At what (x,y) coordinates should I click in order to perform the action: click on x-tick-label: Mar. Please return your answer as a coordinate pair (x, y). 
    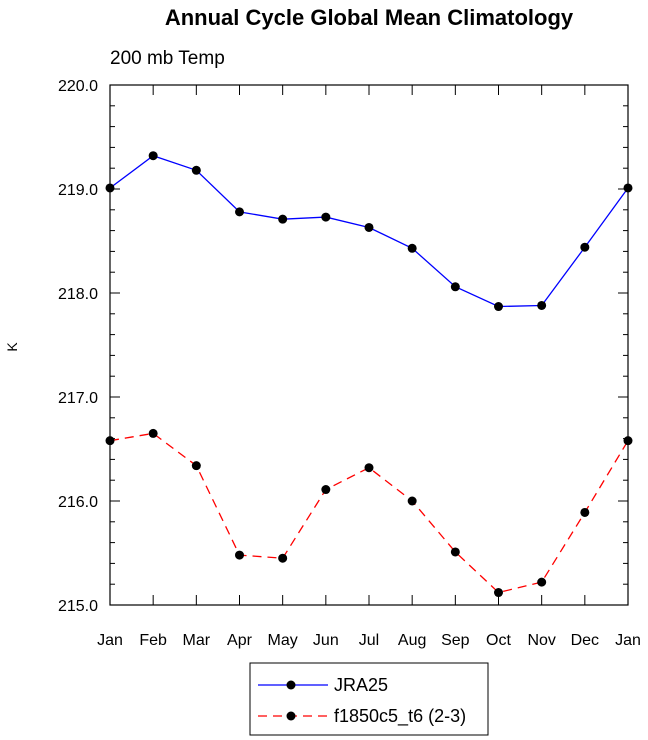
    Looking at the image, I should click on (197, 640).